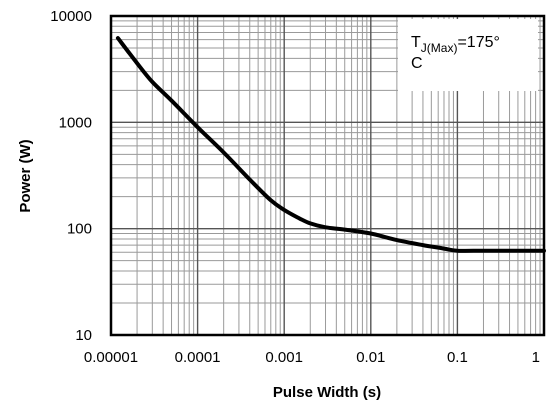 This screenshot has height=409, width=547. Describe the element at coordinates (75, 122) in the screenshot. I see `y-tick-label: 1000` at that location.